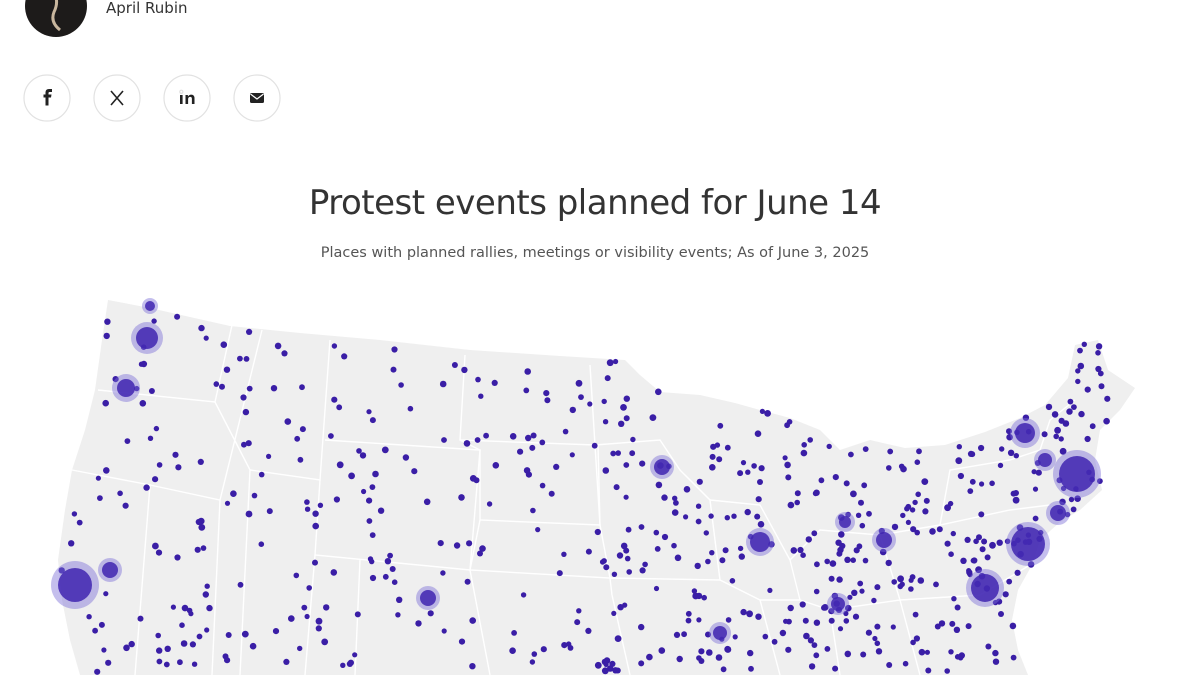 Image resolution: width=1200 pixels, height=675 pixels. What do you see at coordinates (56, 18) in the screenshot?
I see `author-avatar` at bounding box center [56, 18].